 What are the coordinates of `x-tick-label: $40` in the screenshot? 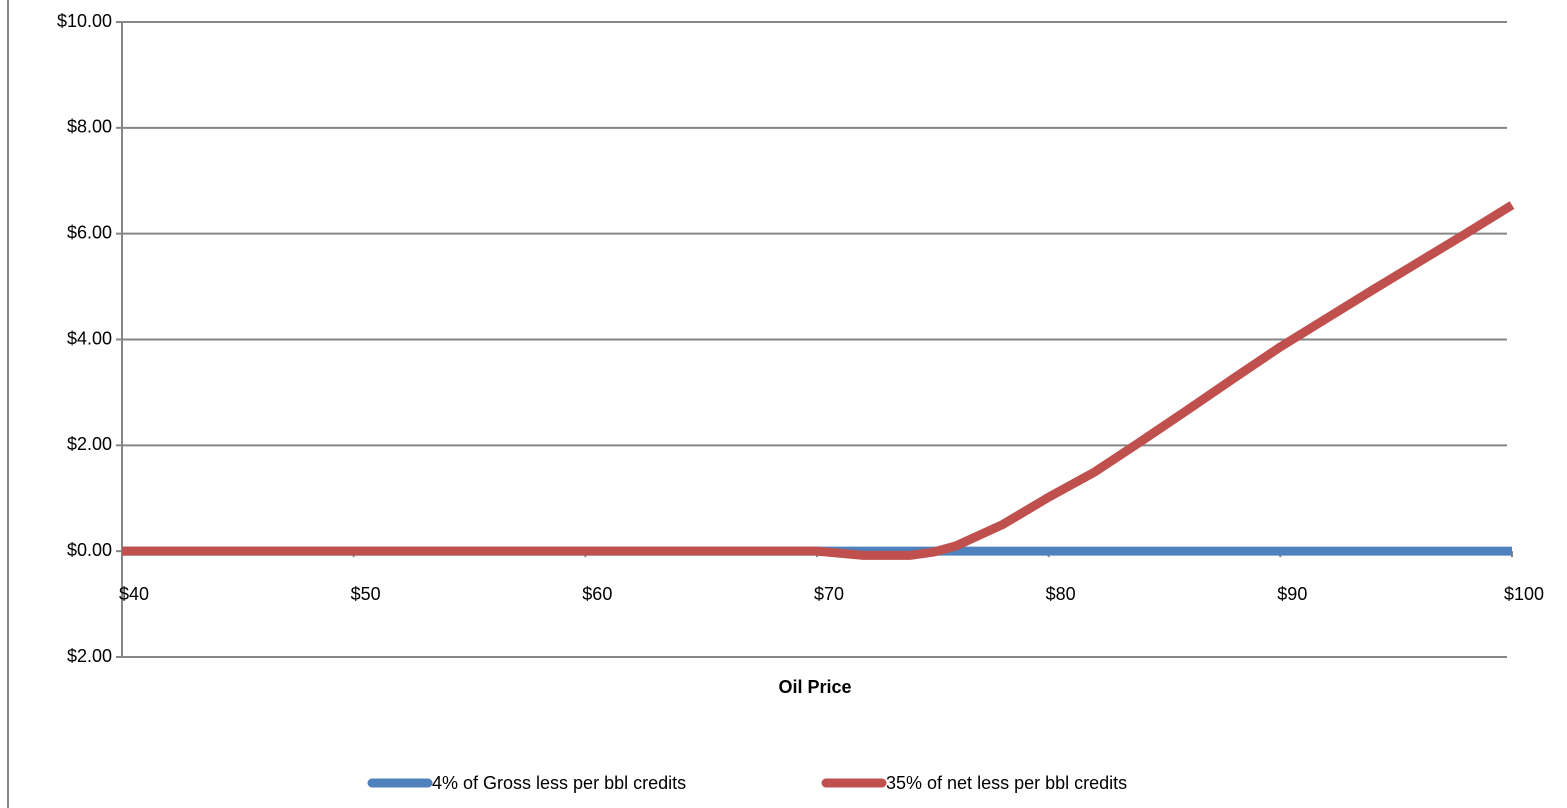 It's located at (134, 594).